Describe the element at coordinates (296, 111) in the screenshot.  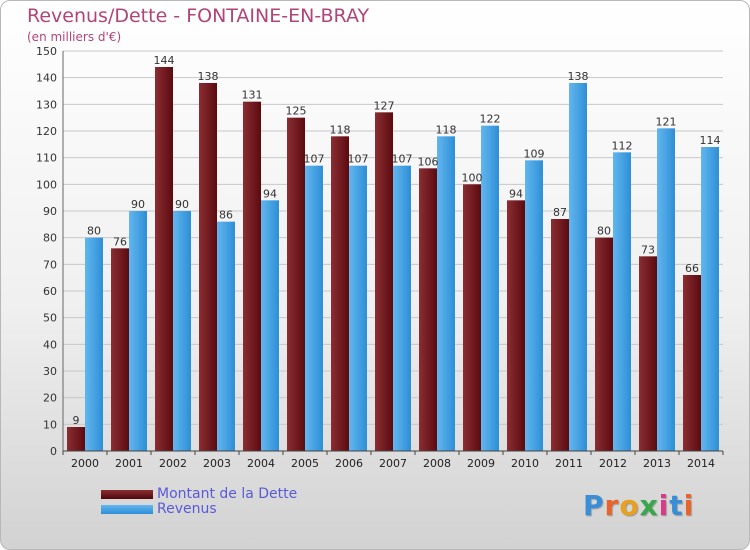
I see `data-label-dette: 125` at that location.